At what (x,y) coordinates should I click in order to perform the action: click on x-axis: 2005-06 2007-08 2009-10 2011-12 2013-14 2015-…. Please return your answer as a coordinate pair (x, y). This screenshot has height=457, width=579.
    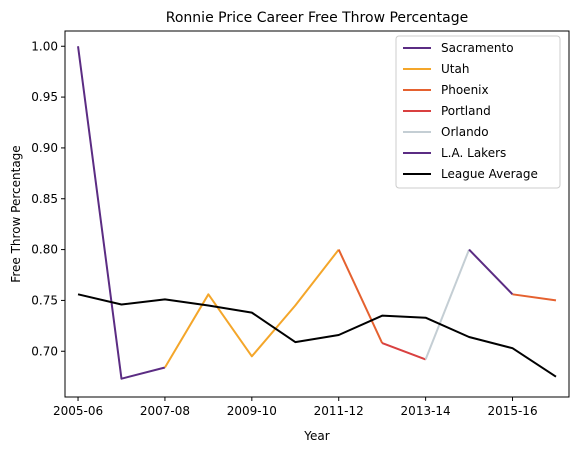
    Looking at the image, I should click on (295, 407).